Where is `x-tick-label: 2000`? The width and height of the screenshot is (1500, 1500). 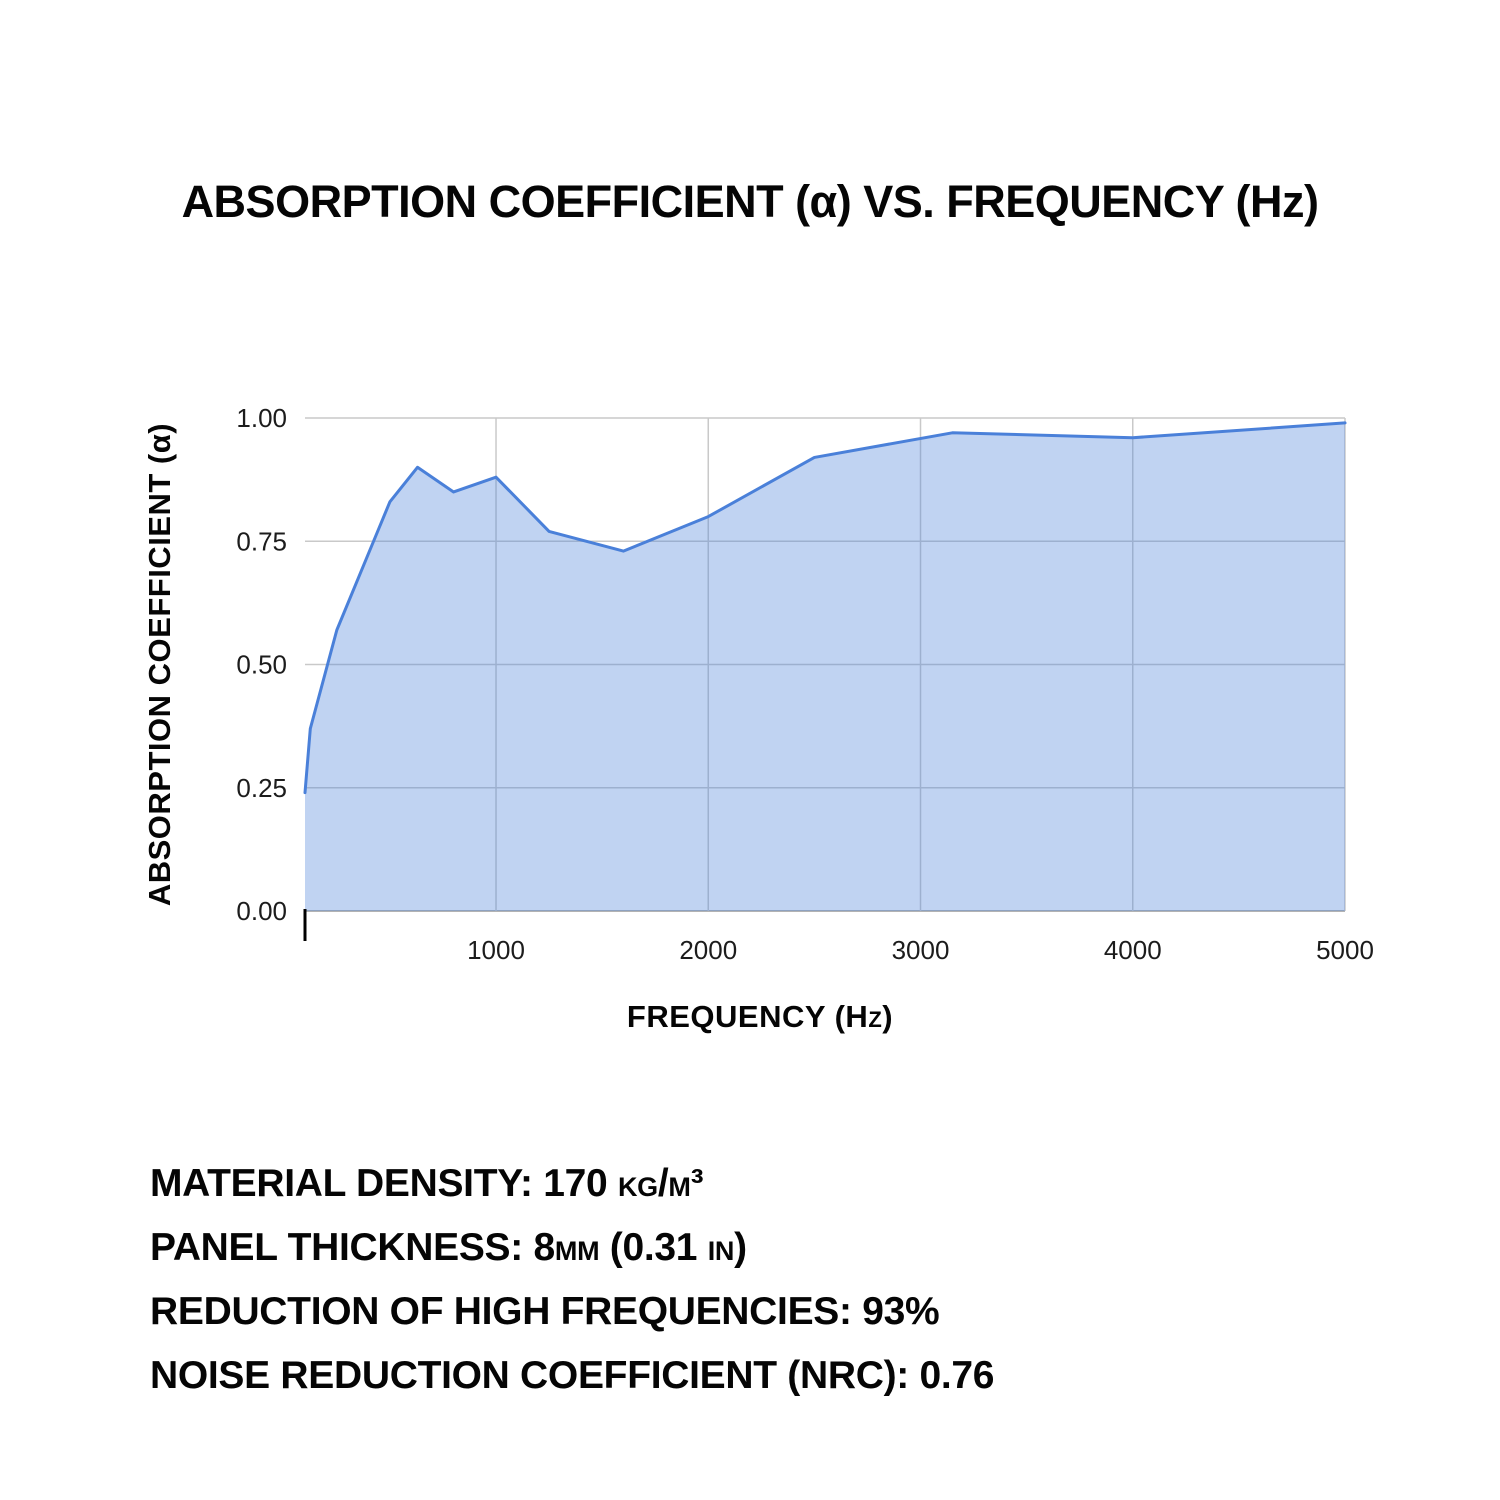 x-tick-label: 2000 is located at coordinates (708, 950).